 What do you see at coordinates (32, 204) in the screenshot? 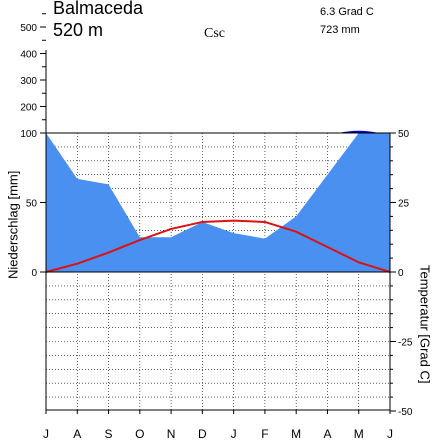
I see `left-tick-label: 50` at bounding box center [32, 204].